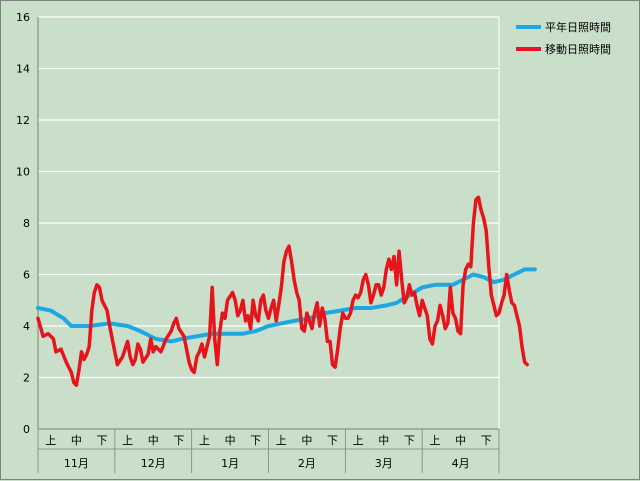 The height and width of the screenshot is (481, 640). Describe the element at coordinates (26, 378) in the screenshot. I see `y-tick-label: 2` at that location.